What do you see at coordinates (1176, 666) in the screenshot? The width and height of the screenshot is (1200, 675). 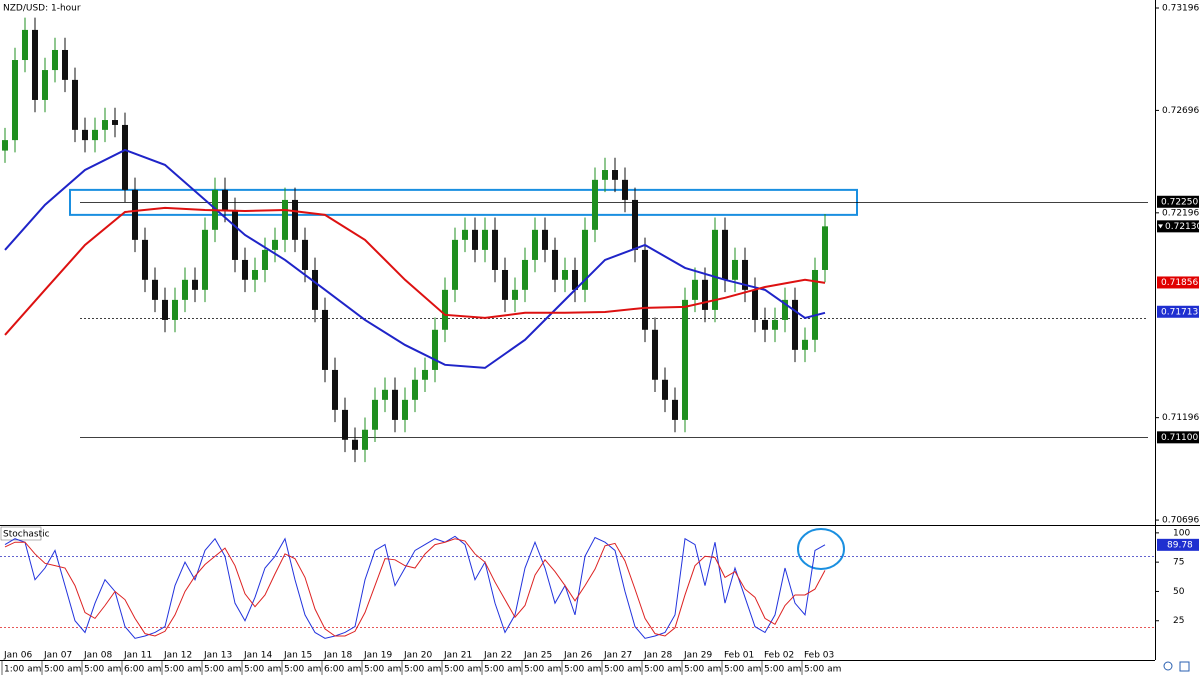 I see `toolbar-icons` at bounding box center [1176, 666].